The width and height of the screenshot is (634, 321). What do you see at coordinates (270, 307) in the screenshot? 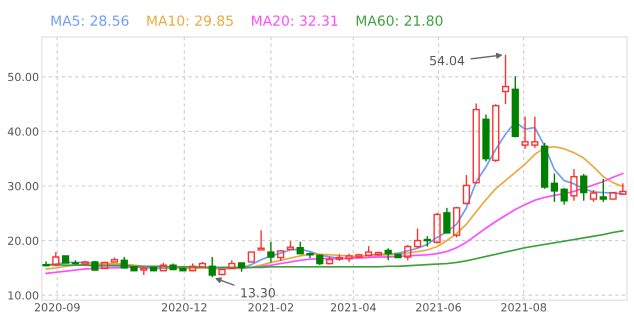
I see `x-tick-label: 2021-02` at bounding box center [270, 307].